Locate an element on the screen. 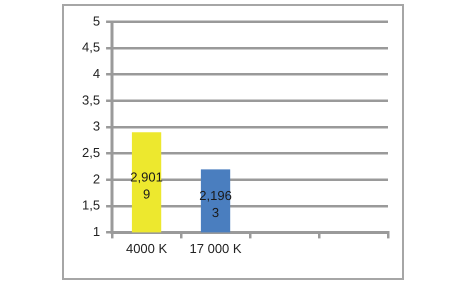 The height and width of the screenshot is (287, 461). text: 2,9019 is located at coordinates (146, 185).